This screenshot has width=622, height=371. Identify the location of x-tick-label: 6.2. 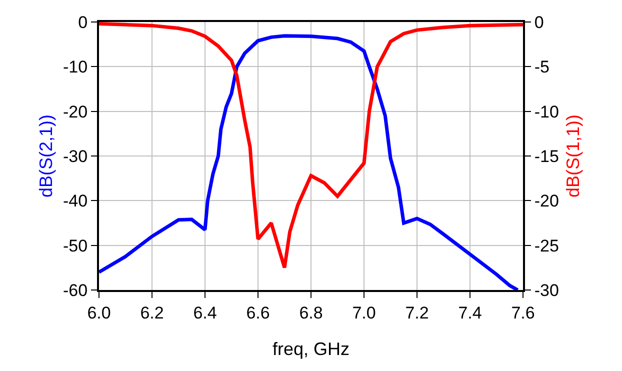
(152, 312).